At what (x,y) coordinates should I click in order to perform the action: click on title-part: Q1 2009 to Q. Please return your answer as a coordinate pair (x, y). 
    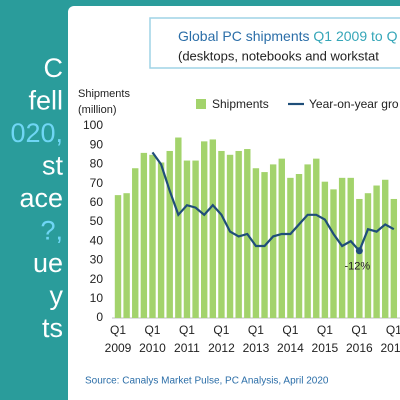
    Looking at the image, I should click on (355, 36).